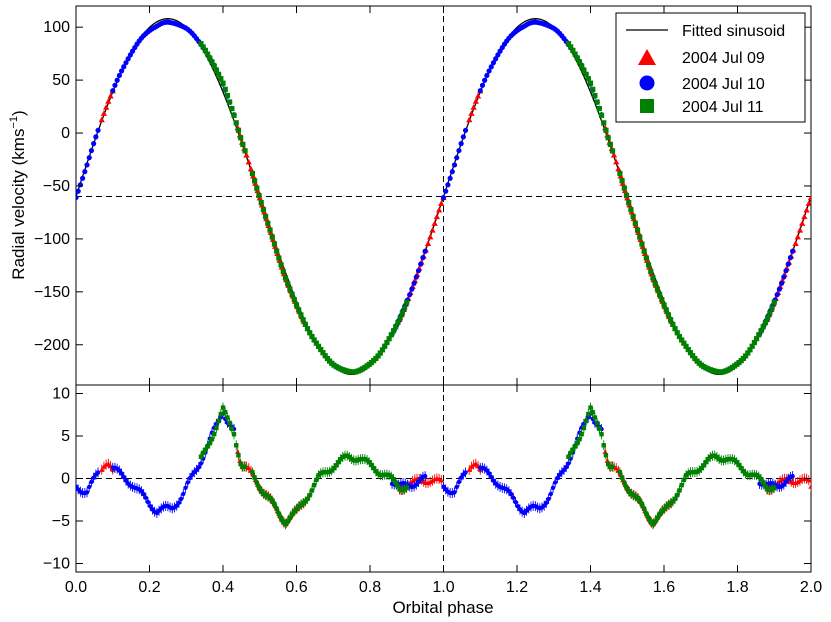  I want to click on x-tick-label: 1.8, so click(737, 587).